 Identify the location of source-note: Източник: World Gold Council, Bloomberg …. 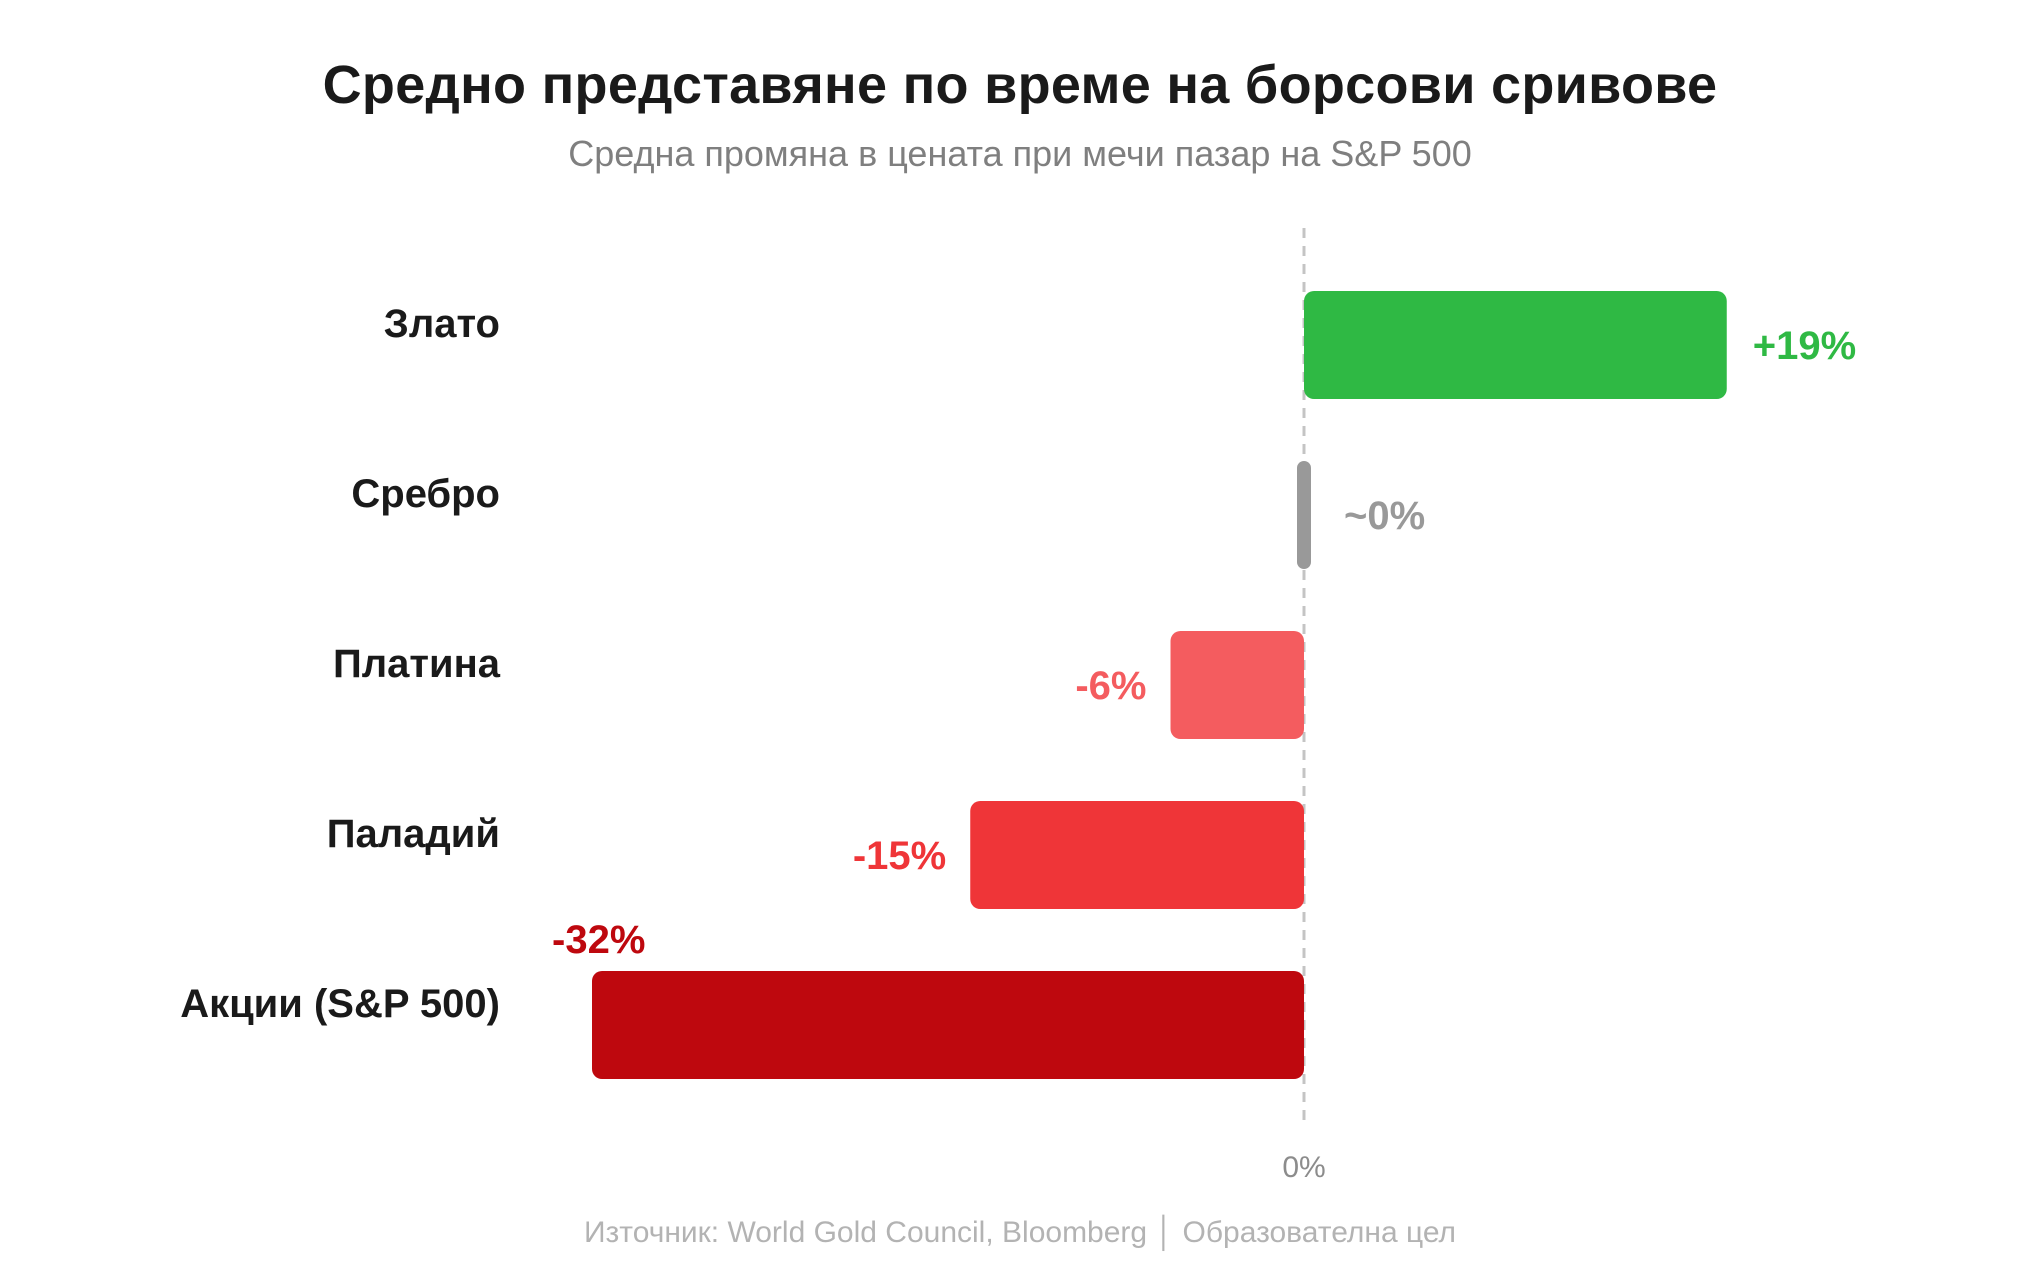
(1020, 1232).